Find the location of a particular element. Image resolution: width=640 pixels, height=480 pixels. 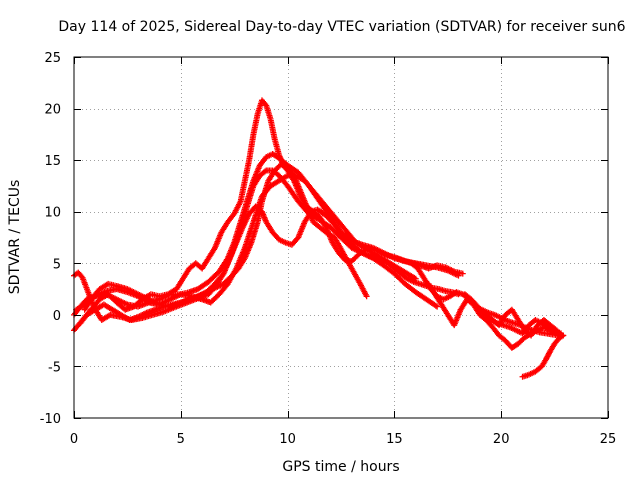

x-tick-label: 5 is located at coordinates (181, 439).